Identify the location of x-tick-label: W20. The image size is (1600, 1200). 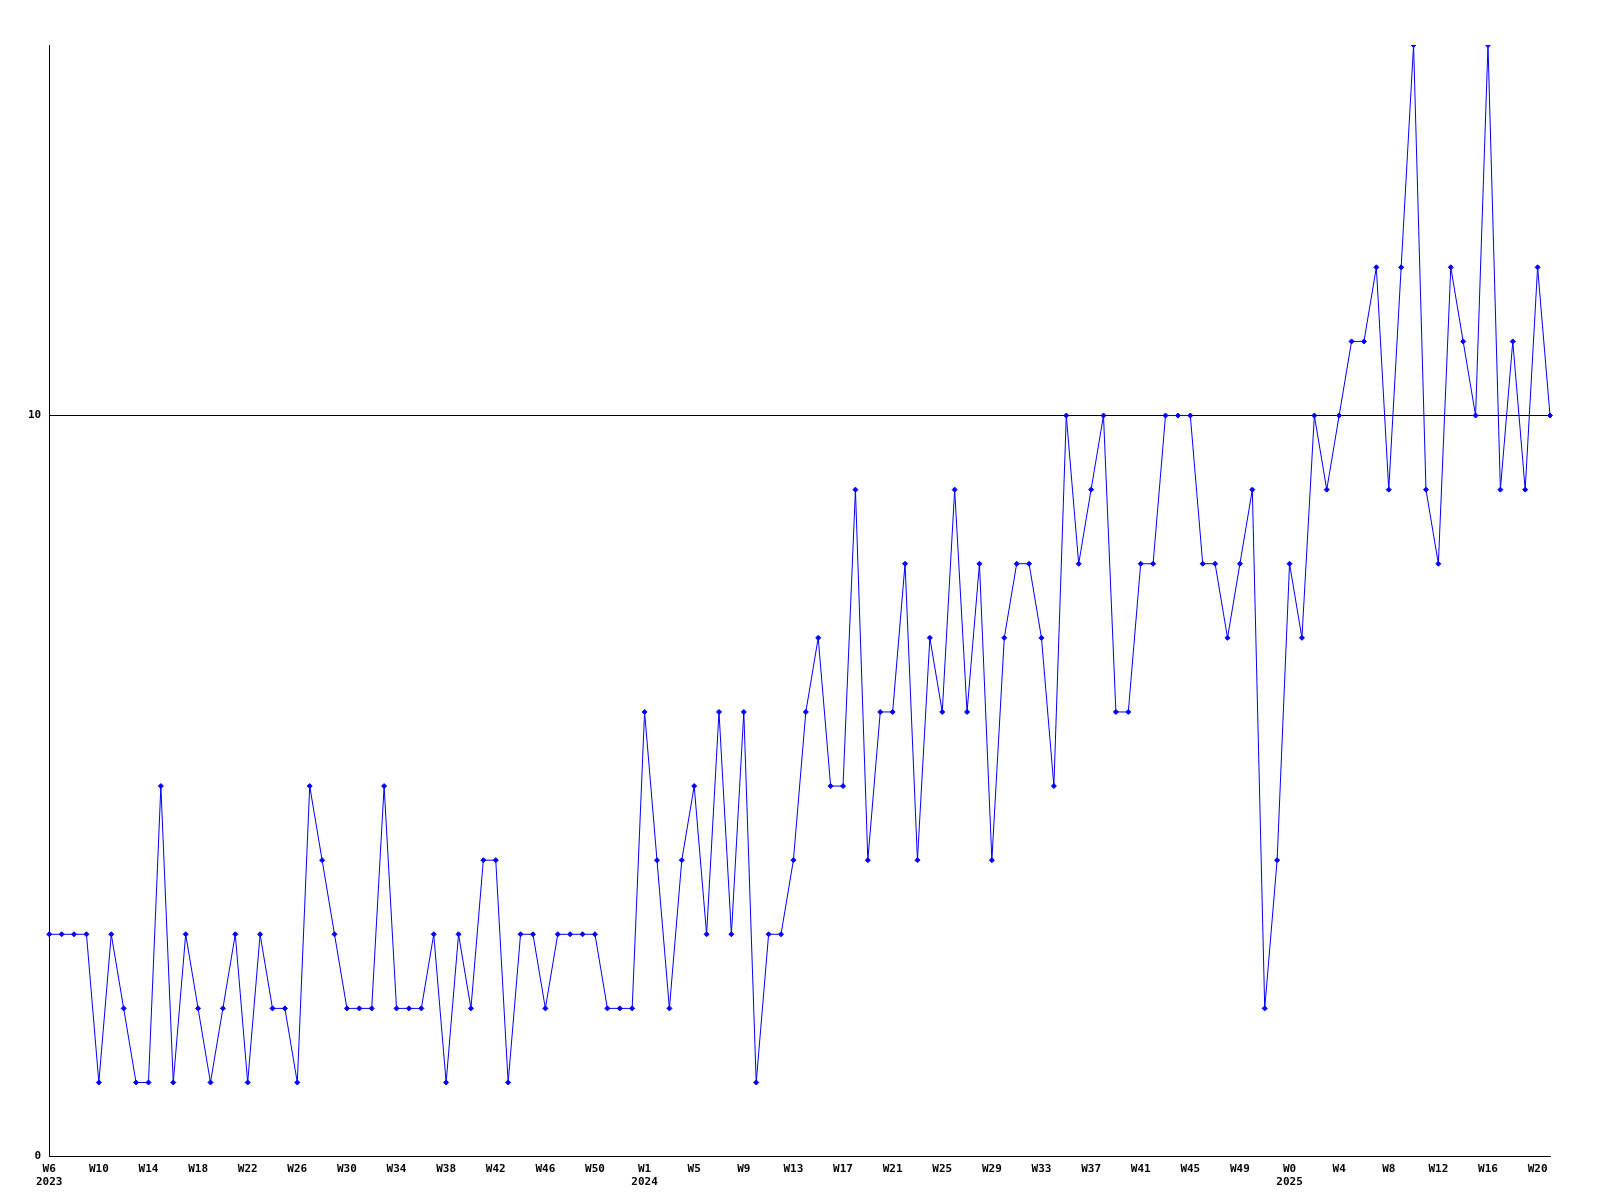
(1537, 1169).